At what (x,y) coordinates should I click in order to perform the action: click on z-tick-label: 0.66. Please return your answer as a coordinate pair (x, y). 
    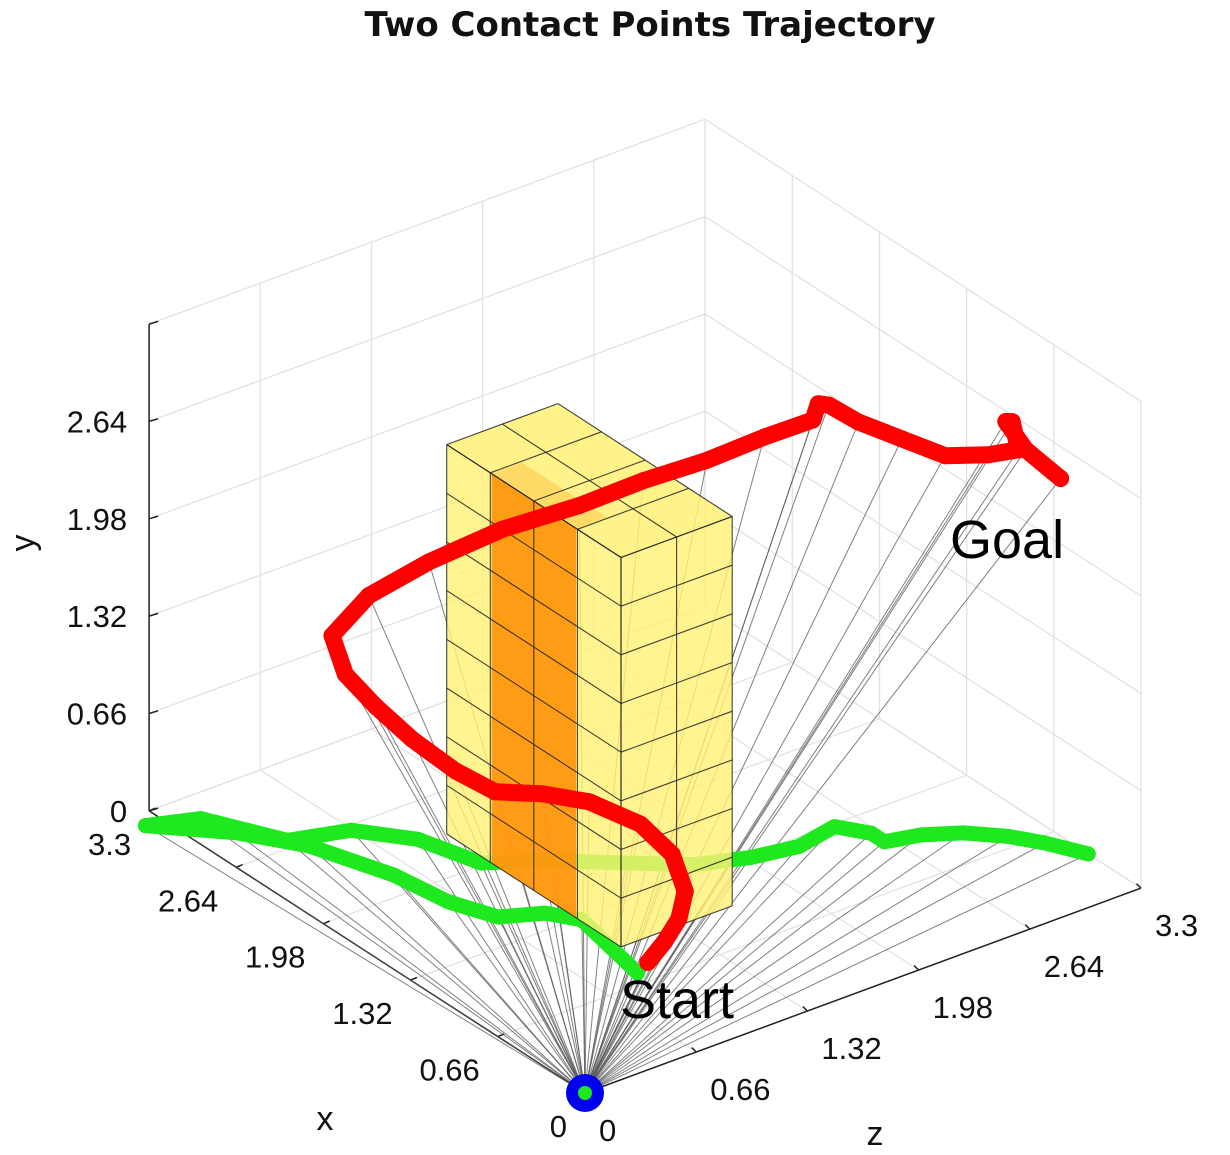
    Looking at the image, I should click on (740, 1089).